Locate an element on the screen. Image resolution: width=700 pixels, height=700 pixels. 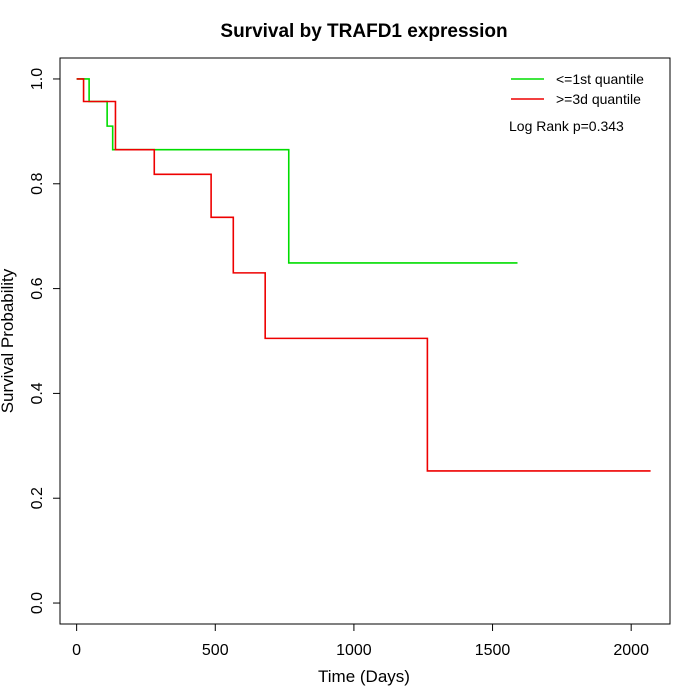
legend-label: <=1st quantile is located at coordinates (600, 79).